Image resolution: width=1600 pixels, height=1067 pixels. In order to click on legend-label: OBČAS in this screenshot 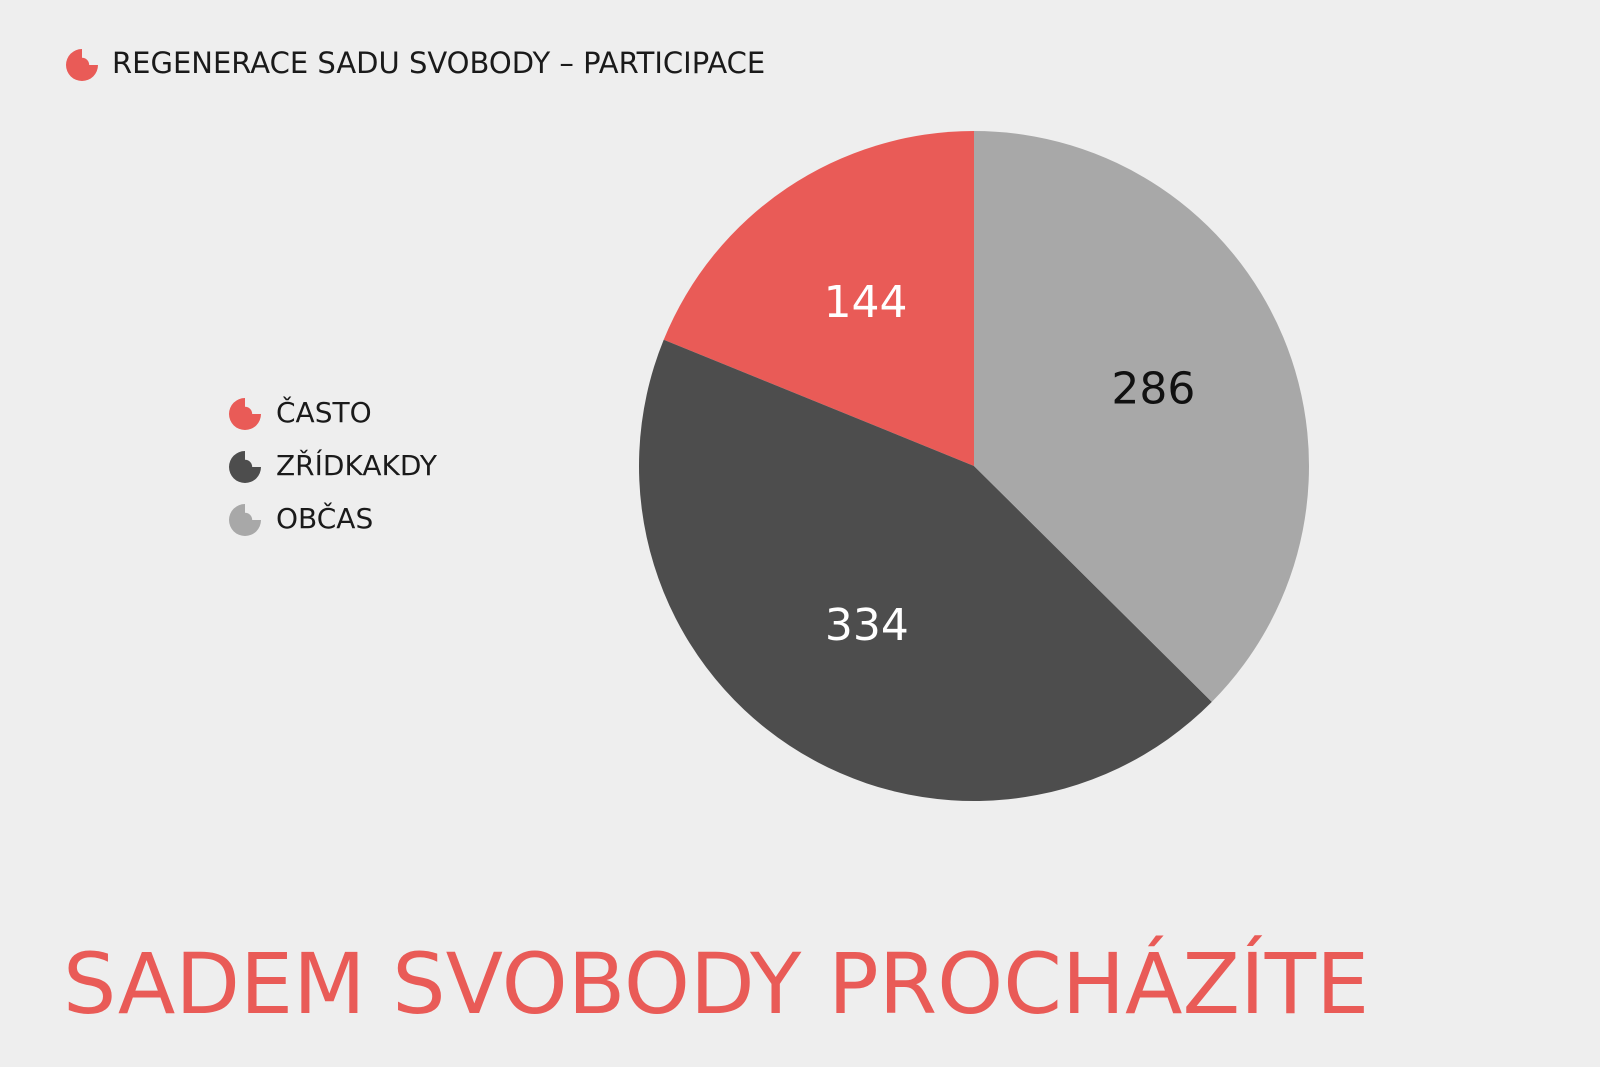, I will do `click(324, 518)`.